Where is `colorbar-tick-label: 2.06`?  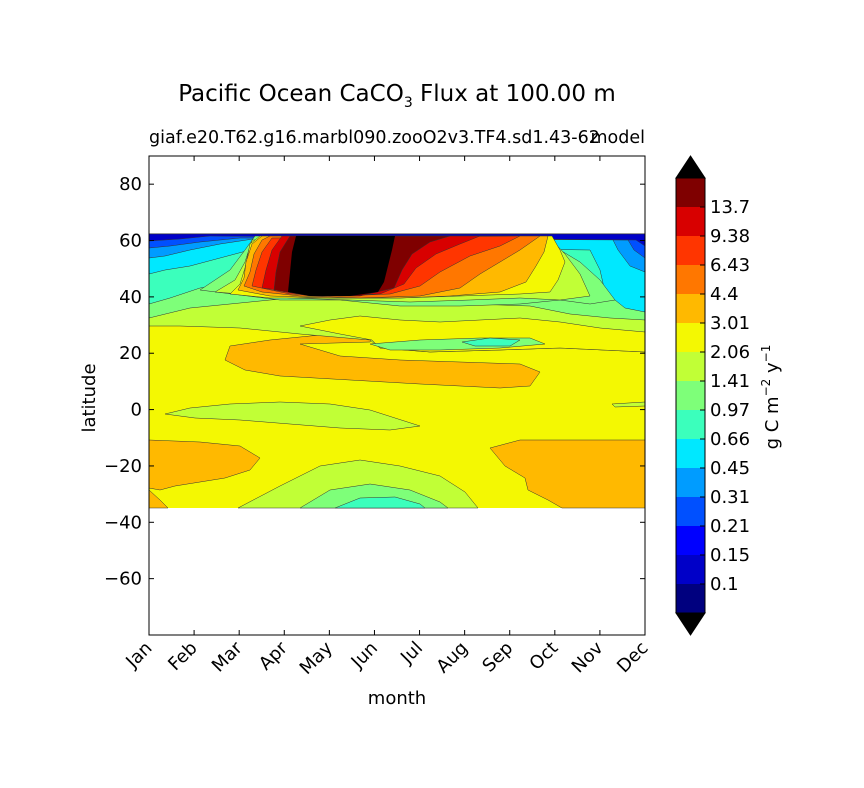 colorbar-tick-label: 2.06 is located at coordinates (730, 352).